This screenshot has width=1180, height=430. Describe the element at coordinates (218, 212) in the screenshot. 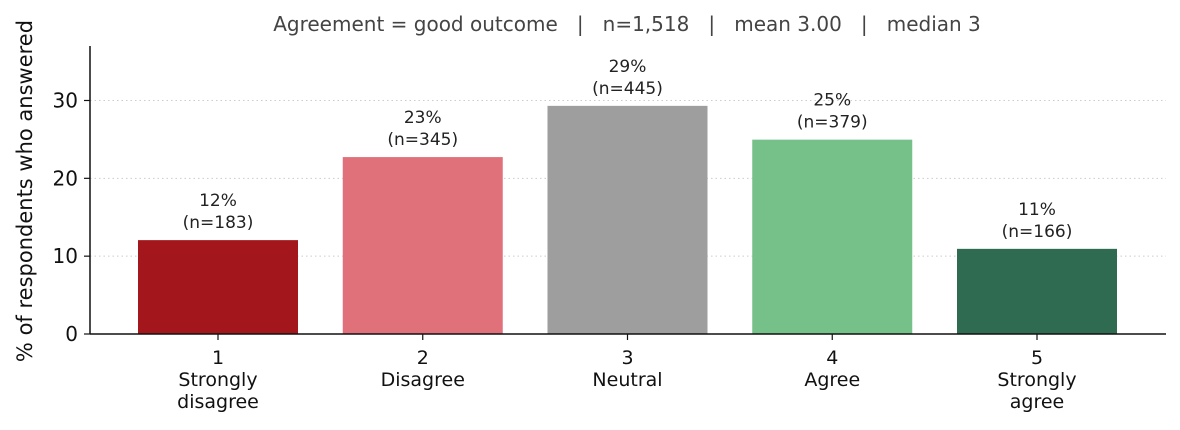

I see `data-label: 12% (n=183)` at that location.